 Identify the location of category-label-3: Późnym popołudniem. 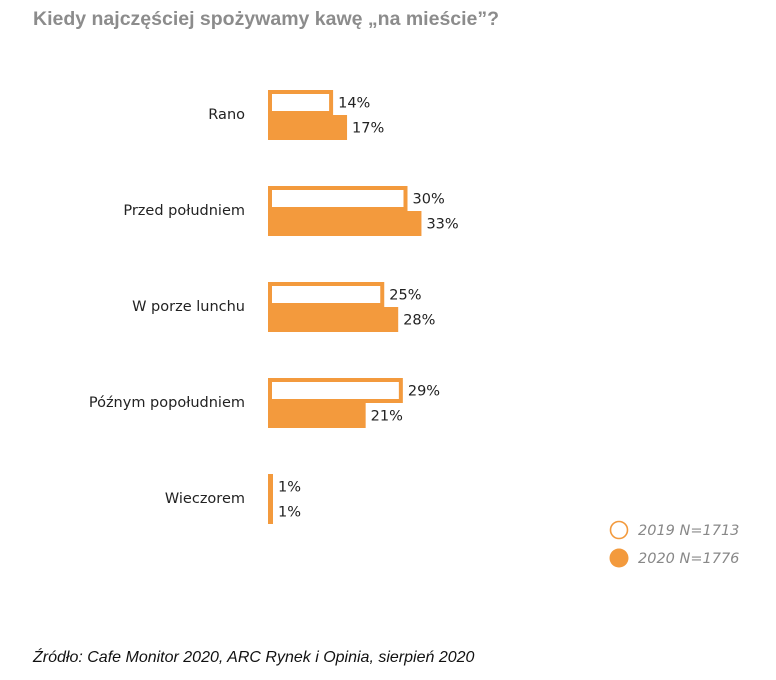
(167, 403).